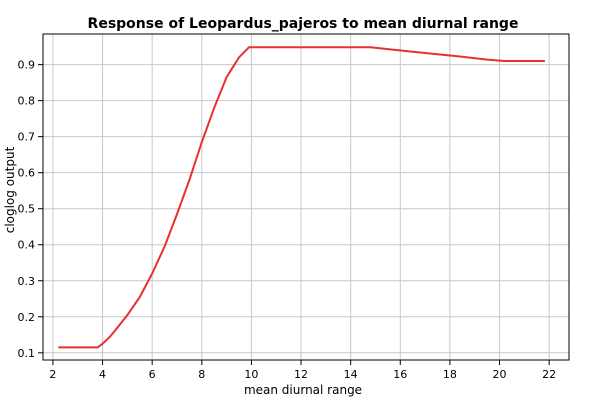 This screenshot has height=400, width=600. I want to click on x-tick-label: 12, so click(301, 374).